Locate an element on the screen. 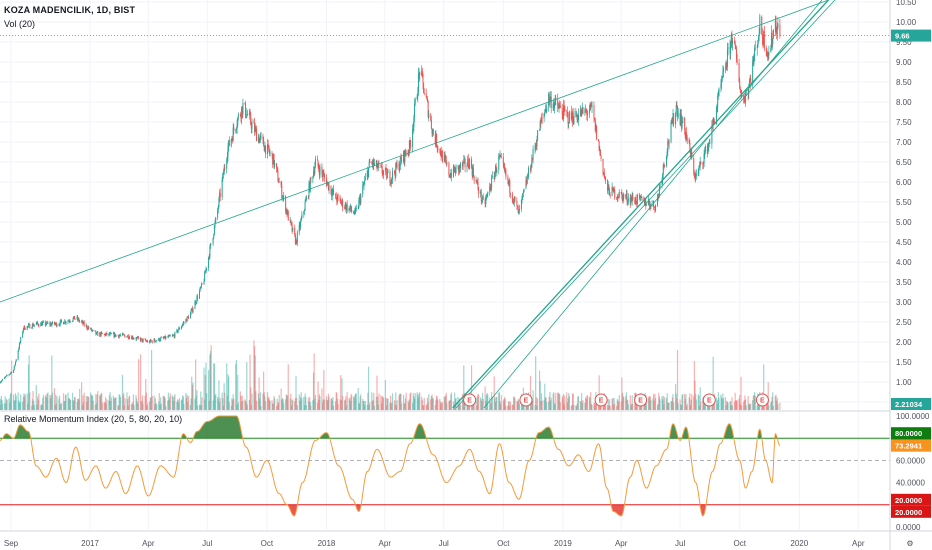  rmi-lower-badge-b-label: 20.0000 is located at coordinates (908, 512).